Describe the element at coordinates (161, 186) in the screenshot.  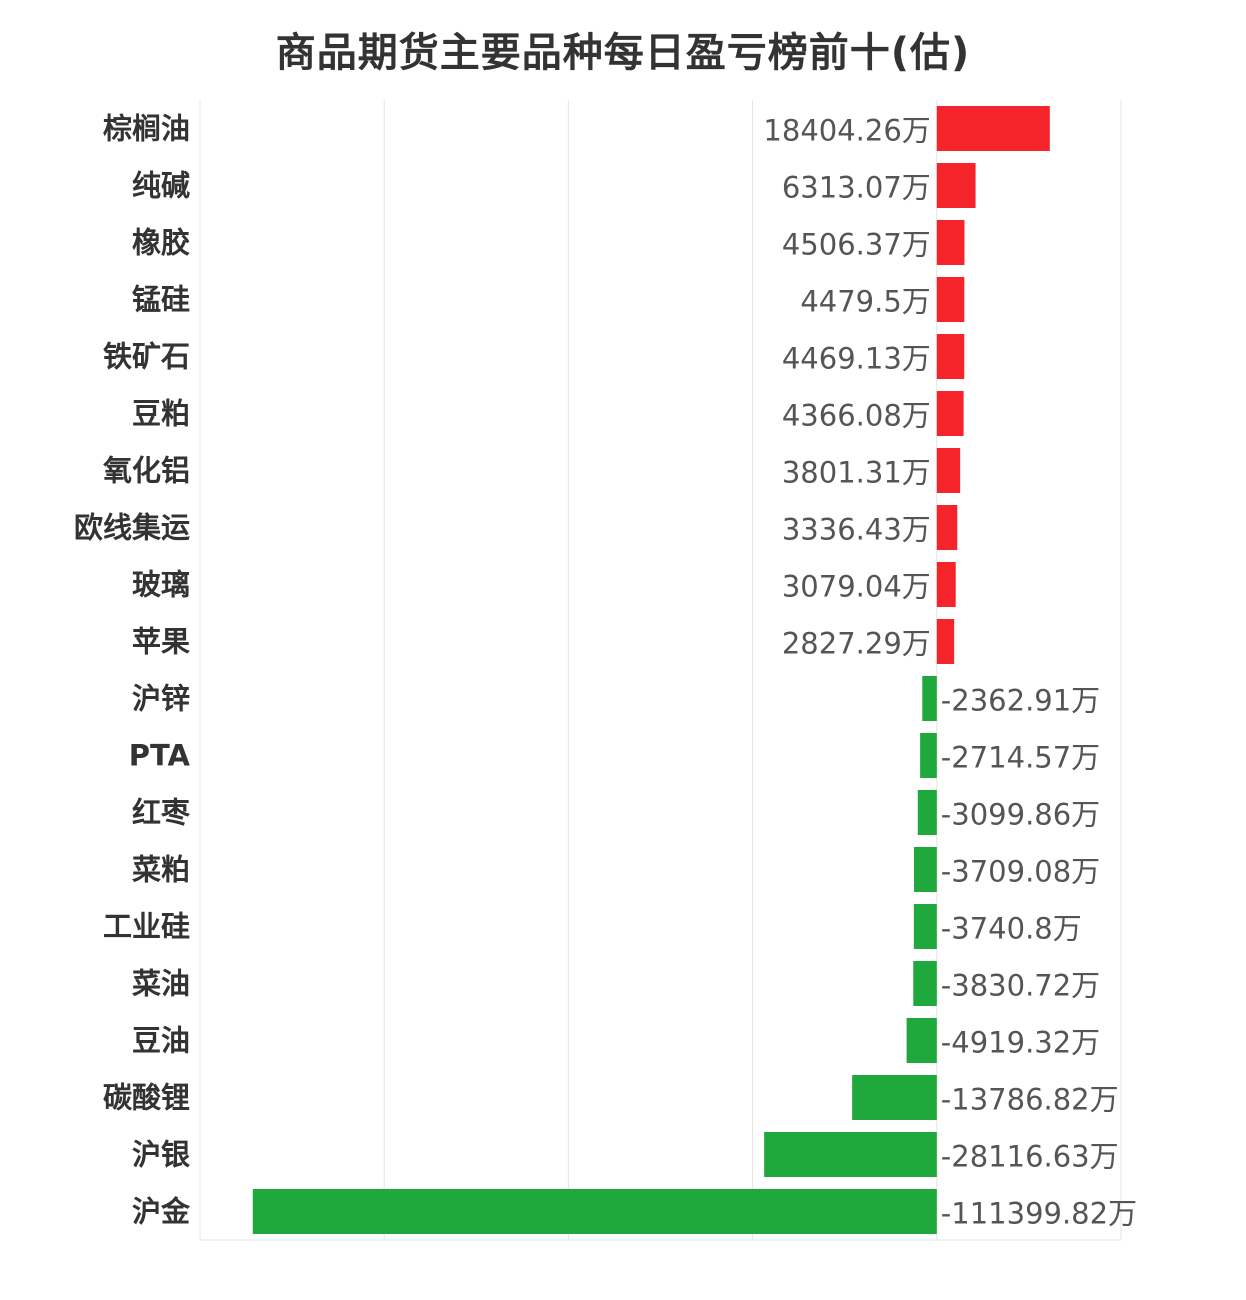
I see `category-label: 纯碱` at that location.